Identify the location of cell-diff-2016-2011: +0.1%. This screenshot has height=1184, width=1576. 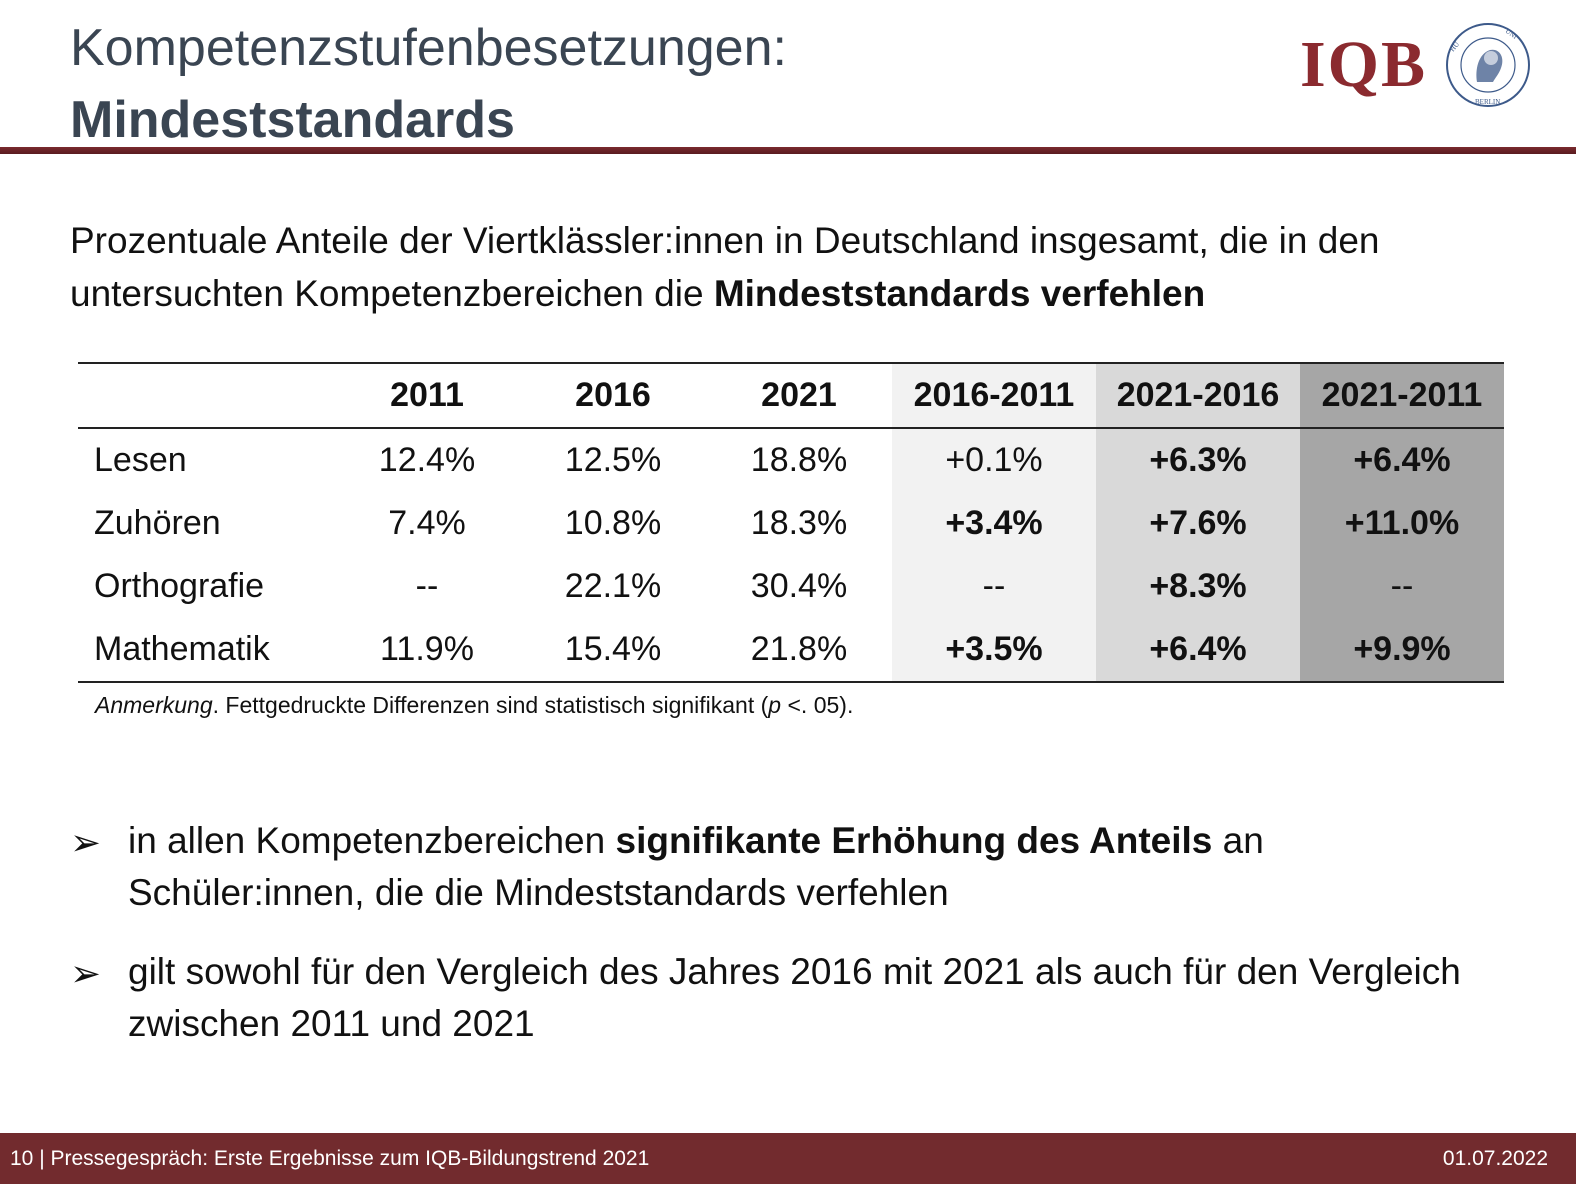
(994, 460).